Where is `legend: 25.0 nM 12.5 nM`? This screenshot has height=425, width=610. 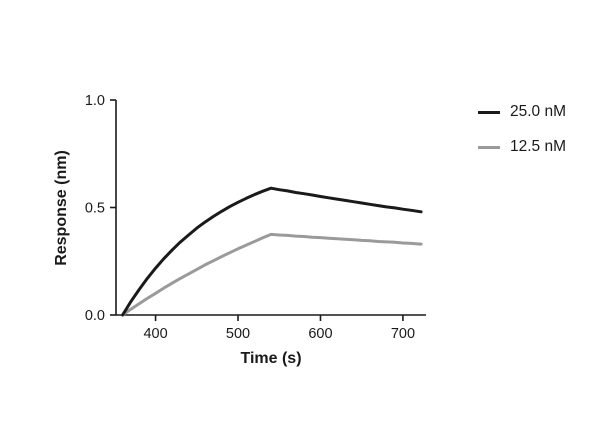 legend: 25.0 nM 12.5 nM is located at coordinates (522, 138).